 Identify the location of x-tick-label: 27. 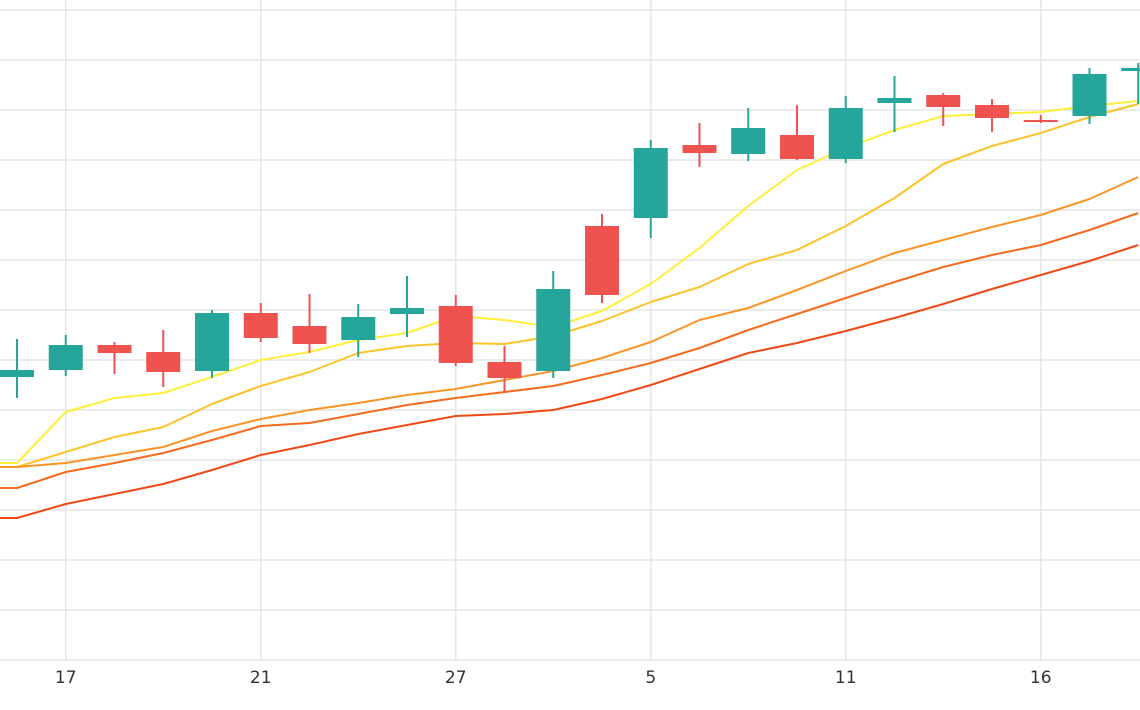
(456, 678).